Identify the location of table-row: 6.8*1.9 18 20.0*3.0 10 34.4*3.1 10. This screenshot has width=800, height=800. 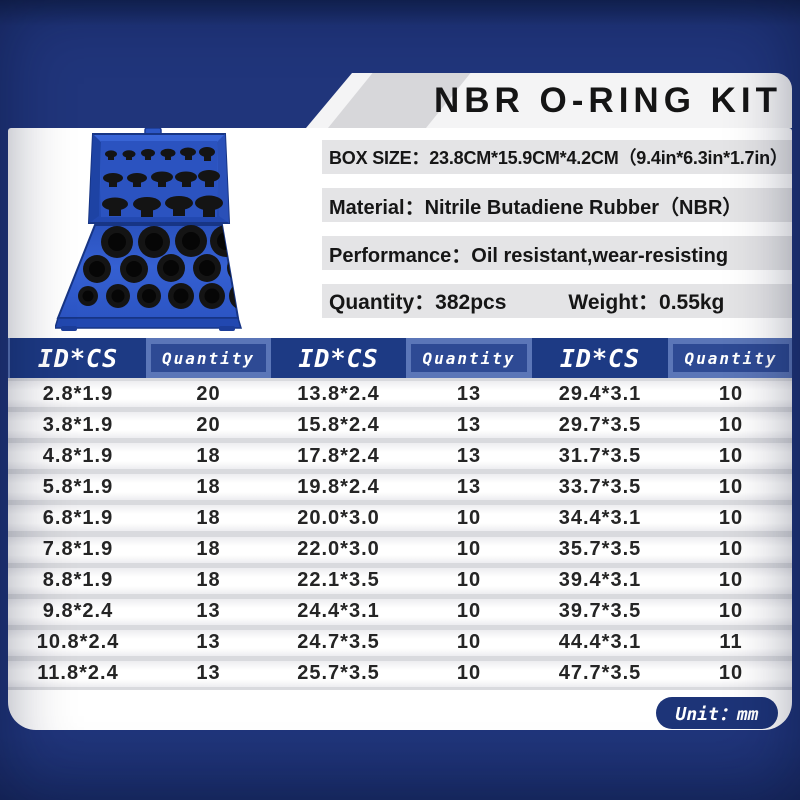
(400, 518).